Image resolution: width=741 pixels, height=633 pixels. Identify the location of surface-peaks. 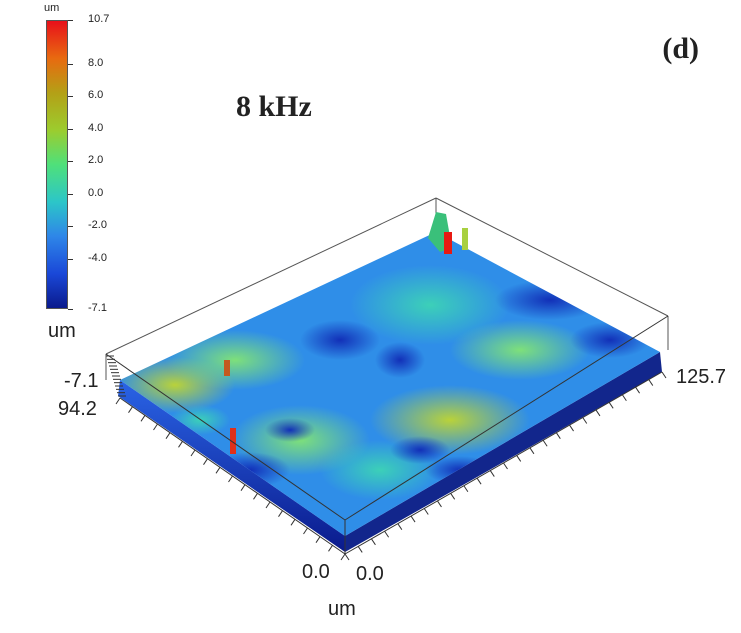
(346, 333).